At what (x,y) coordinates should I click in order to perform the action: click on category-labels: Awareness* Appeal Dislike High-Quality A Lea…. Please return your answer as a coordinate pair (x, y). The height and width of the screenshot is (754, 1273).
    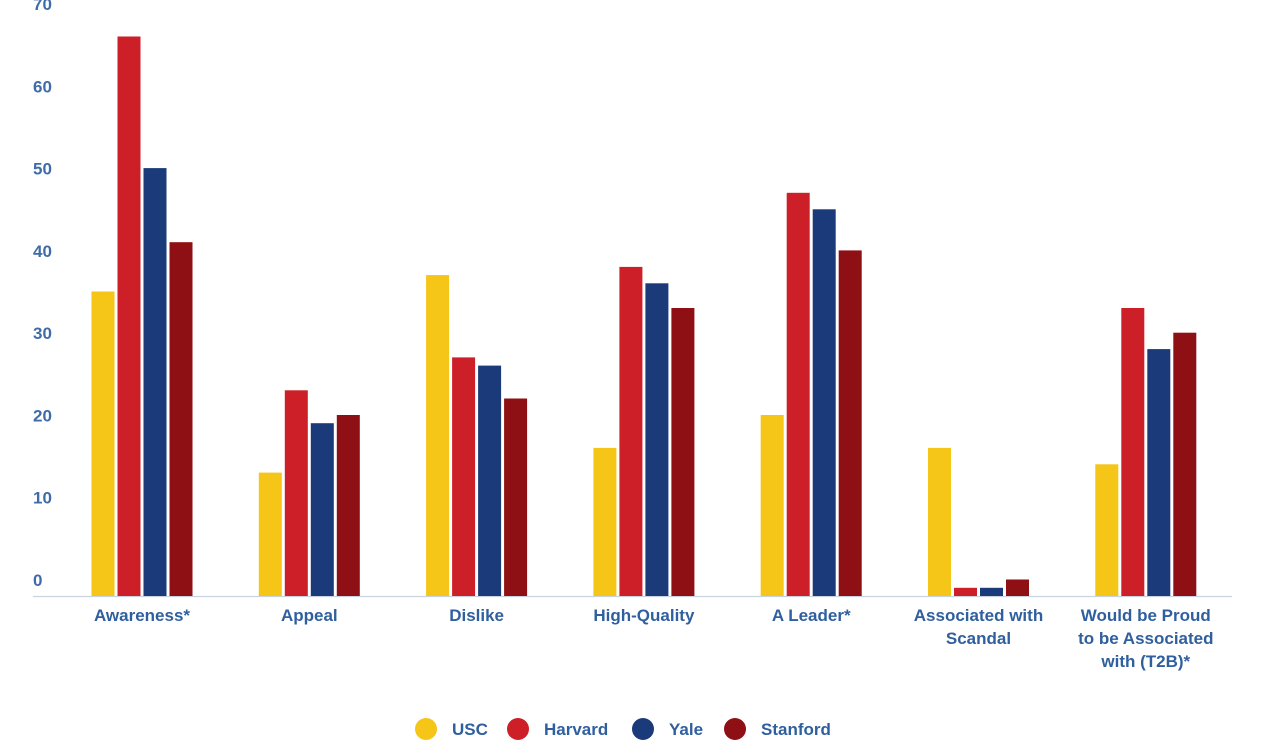
    Looking at the image, I should click on (654, 638).